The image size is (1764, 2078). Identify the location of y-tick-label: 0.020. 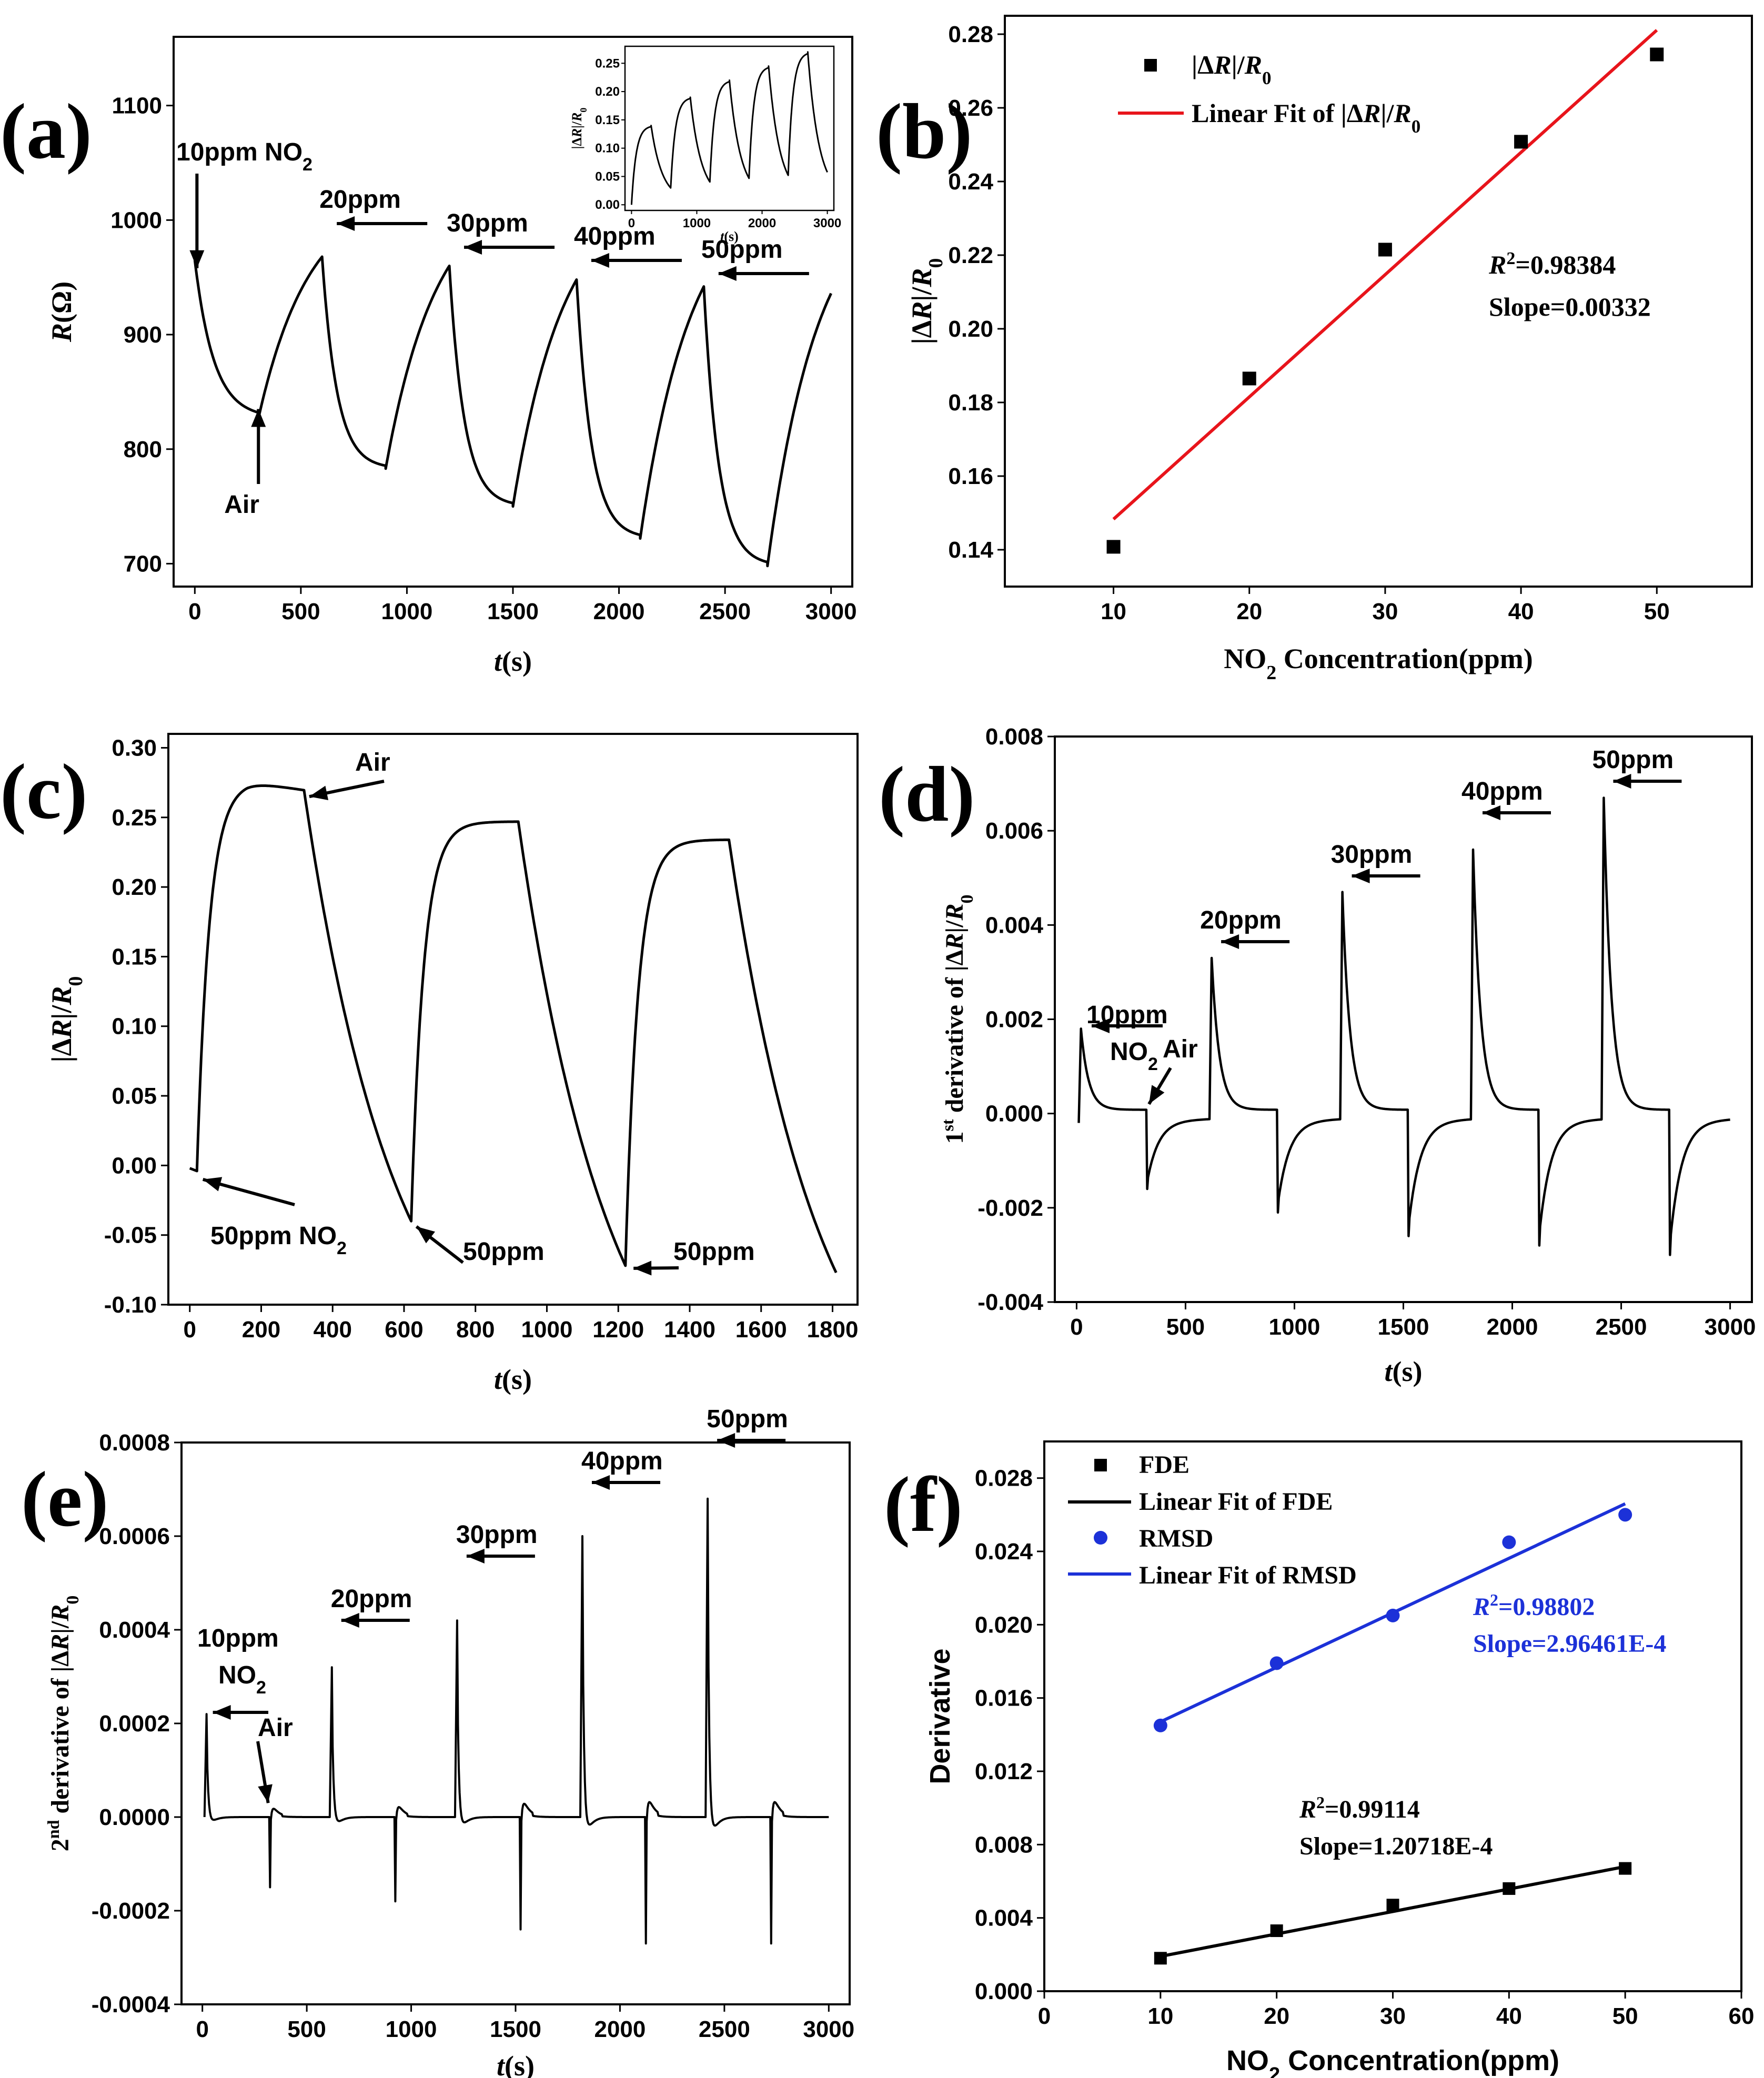
(1004, 1625).